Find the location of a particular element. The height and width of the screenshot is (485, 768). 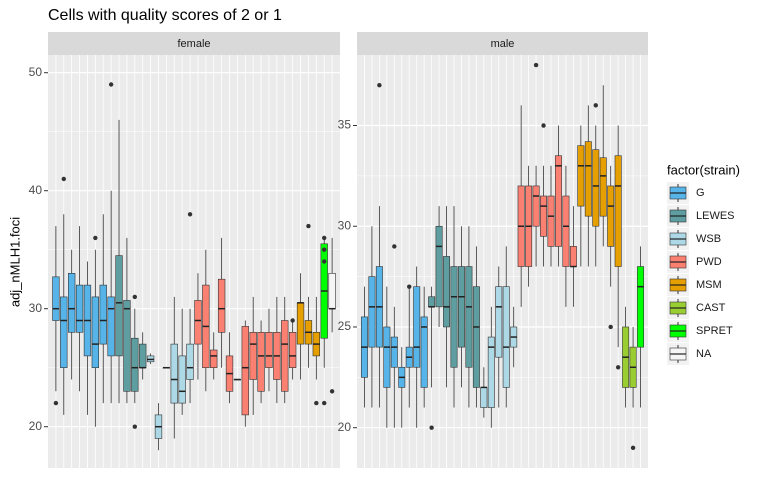

strip-label: female is located at coordinates (193, 44).